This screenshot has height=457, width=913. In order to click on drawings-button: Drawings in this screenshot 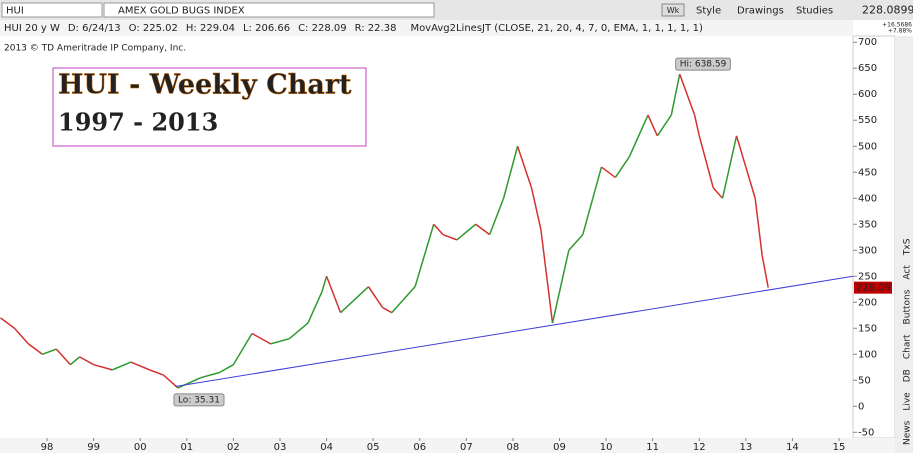, I will do `click(760, 11)`.